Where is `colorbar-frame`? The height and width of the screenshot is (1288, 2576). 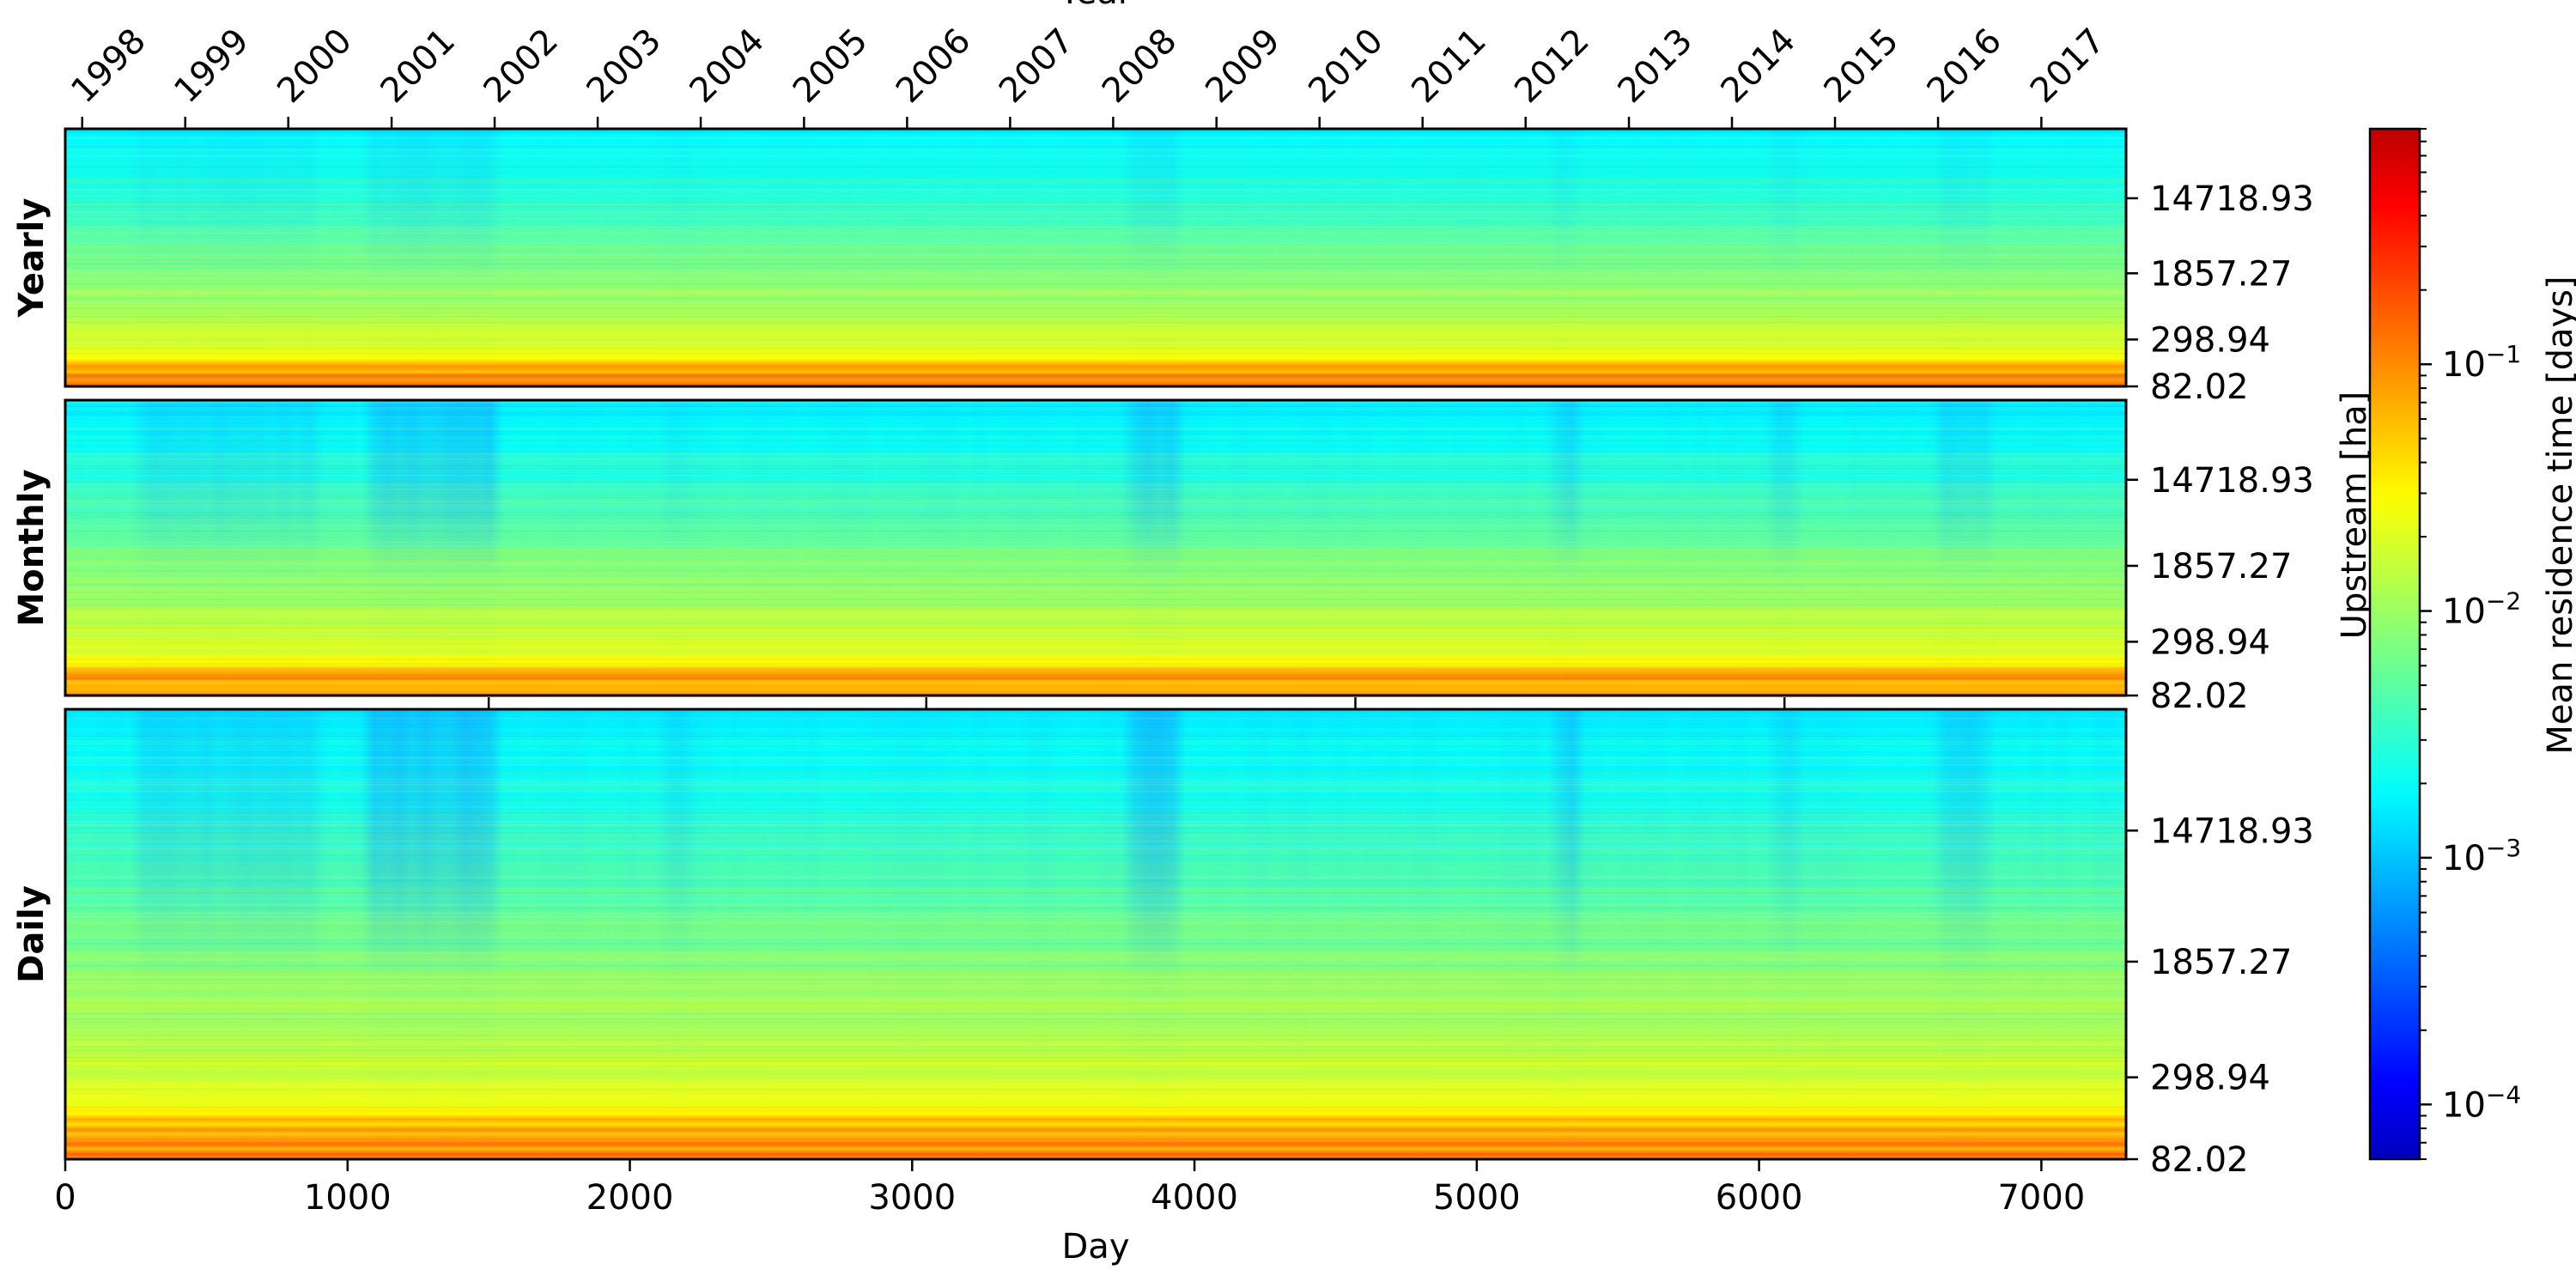 colorbar-frame is located at coordinates (2394, 644).